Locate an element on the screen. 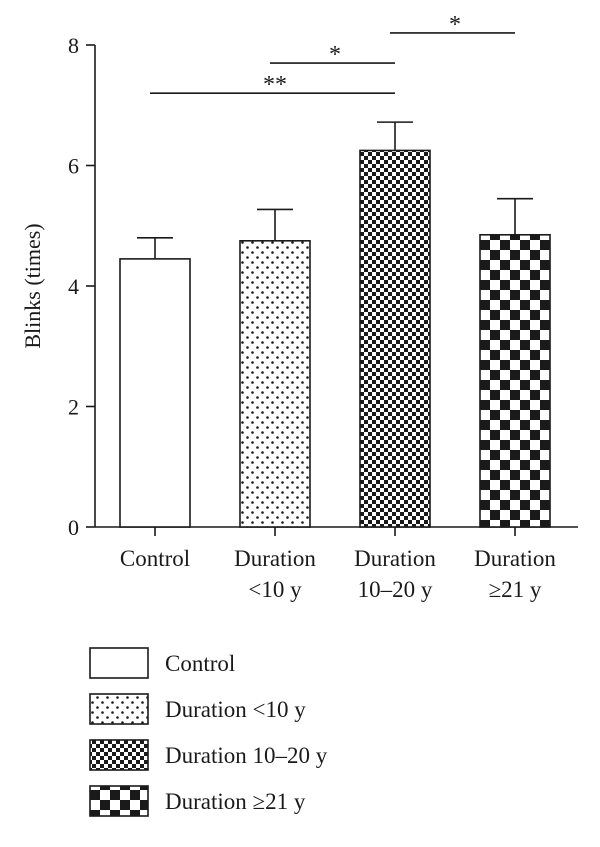 This screenshot has height=847, width=600. significance-label-0: ** is located at coordinates (275, 85).